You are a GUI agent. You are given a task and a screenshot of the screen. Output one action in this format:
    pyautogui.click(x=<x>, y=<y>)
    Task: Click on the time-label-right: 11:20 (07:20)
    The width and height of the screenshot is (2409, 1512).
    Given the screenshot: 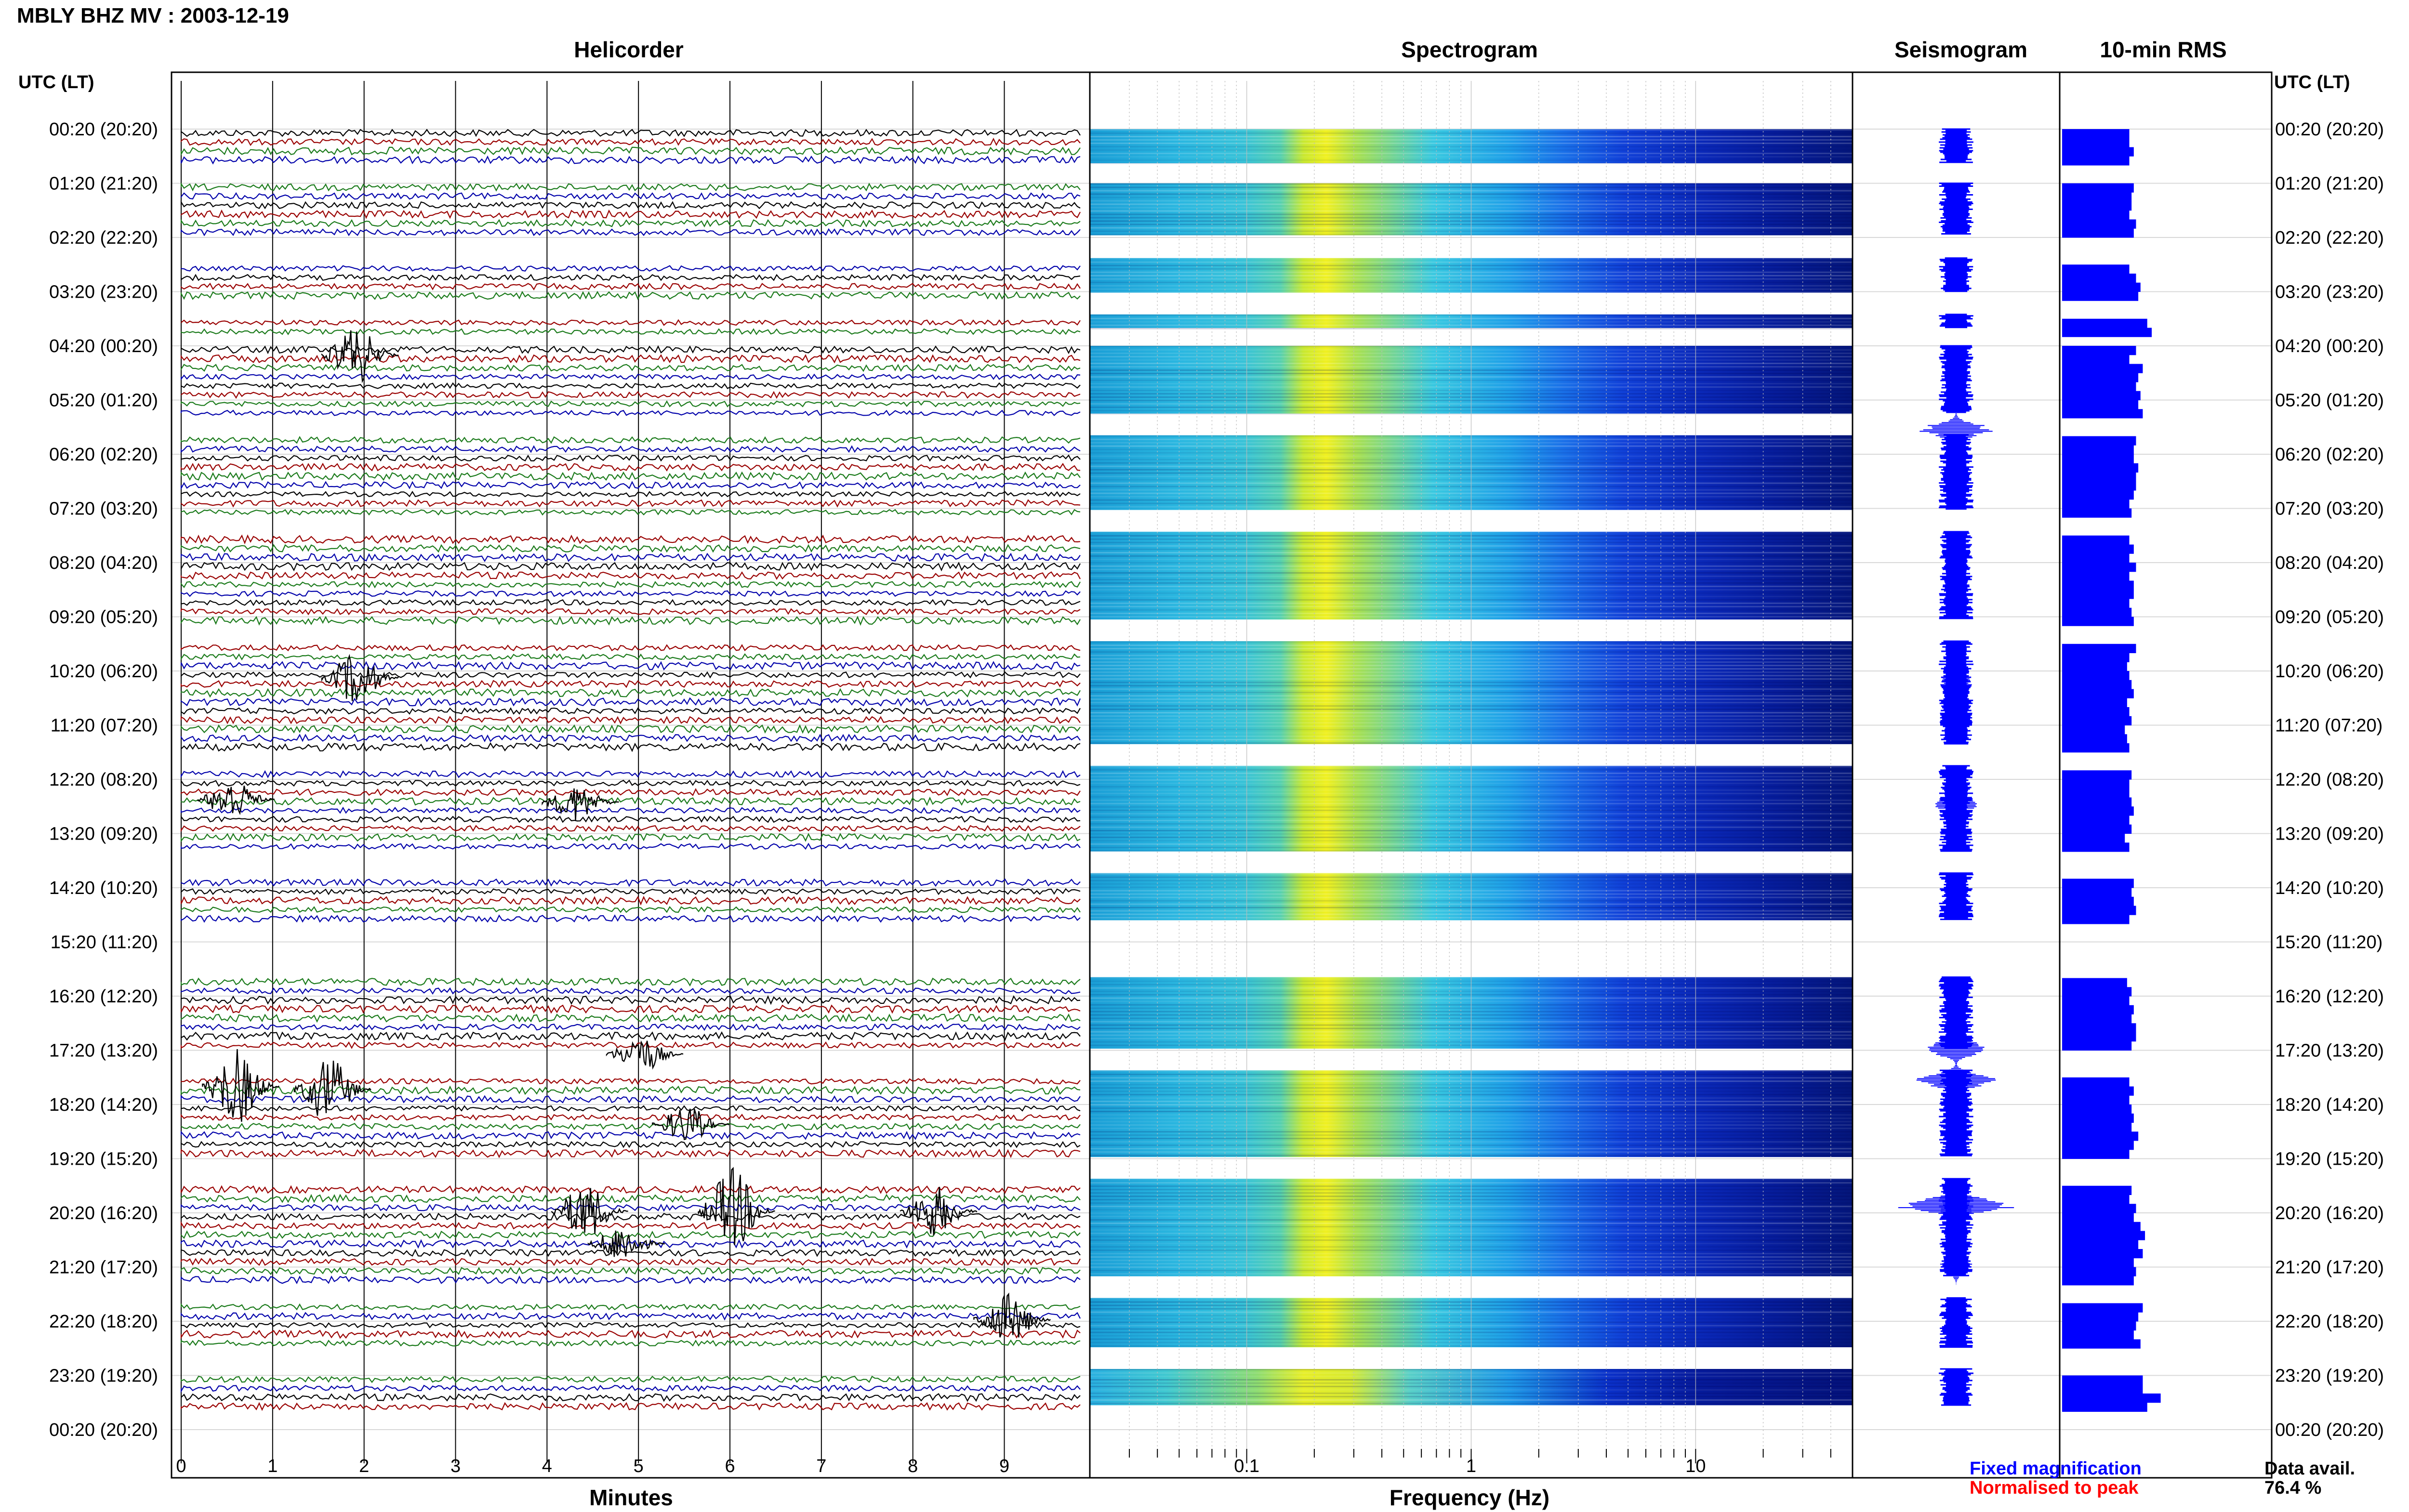 What is the action you would take?
    pyautogui.click(x=2329, y=726)
    